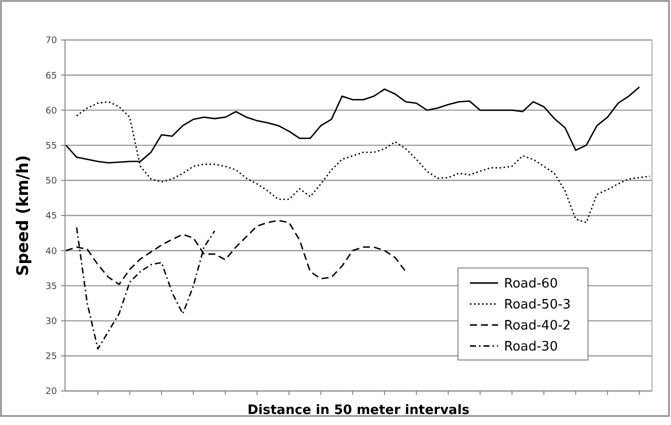 Image resolution: width=671 pixels, height=425 pixels. Describe the element at coordinates (537, 326) in the screenshot. I see `legend-label: Road-40-2` at that location.